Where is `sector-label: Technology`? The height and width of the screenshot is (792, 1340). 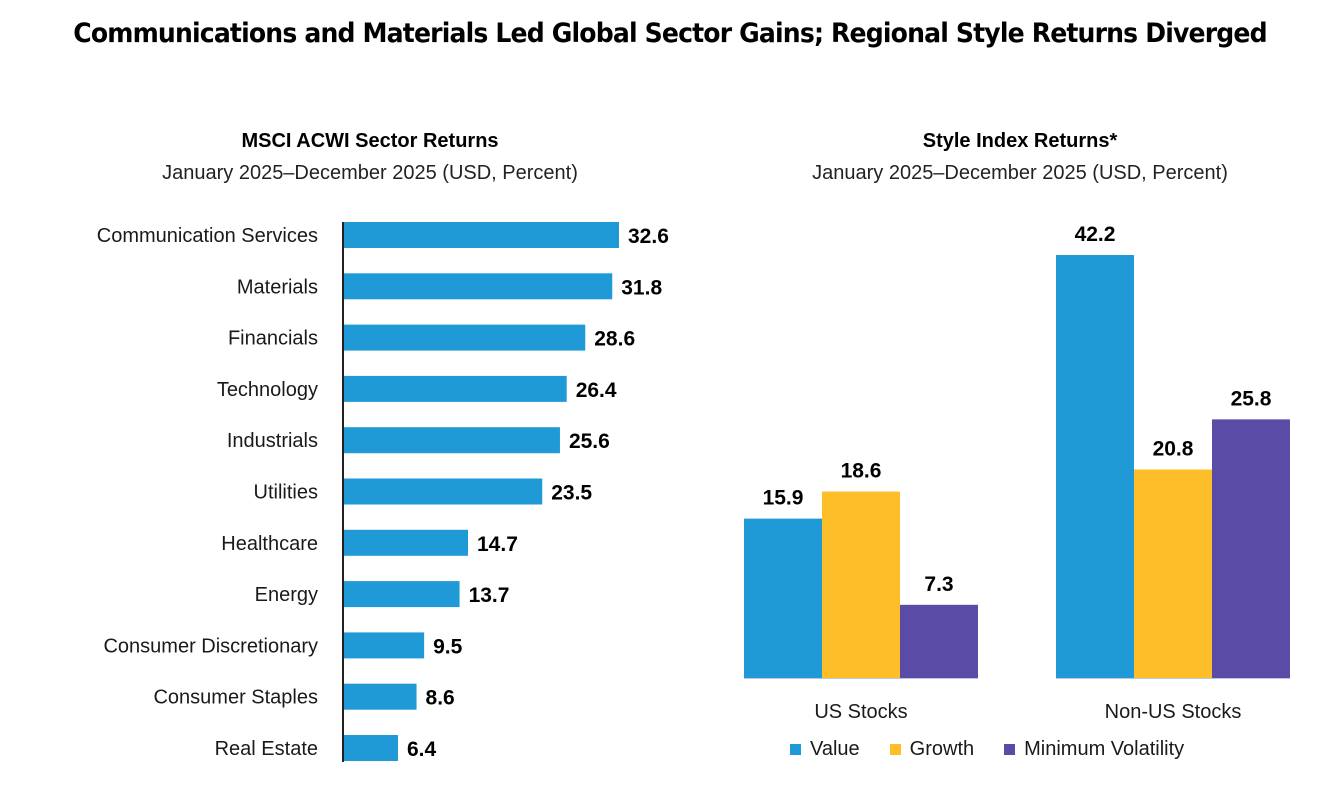 sector-label: Technology is located at coordinates (267, 390).